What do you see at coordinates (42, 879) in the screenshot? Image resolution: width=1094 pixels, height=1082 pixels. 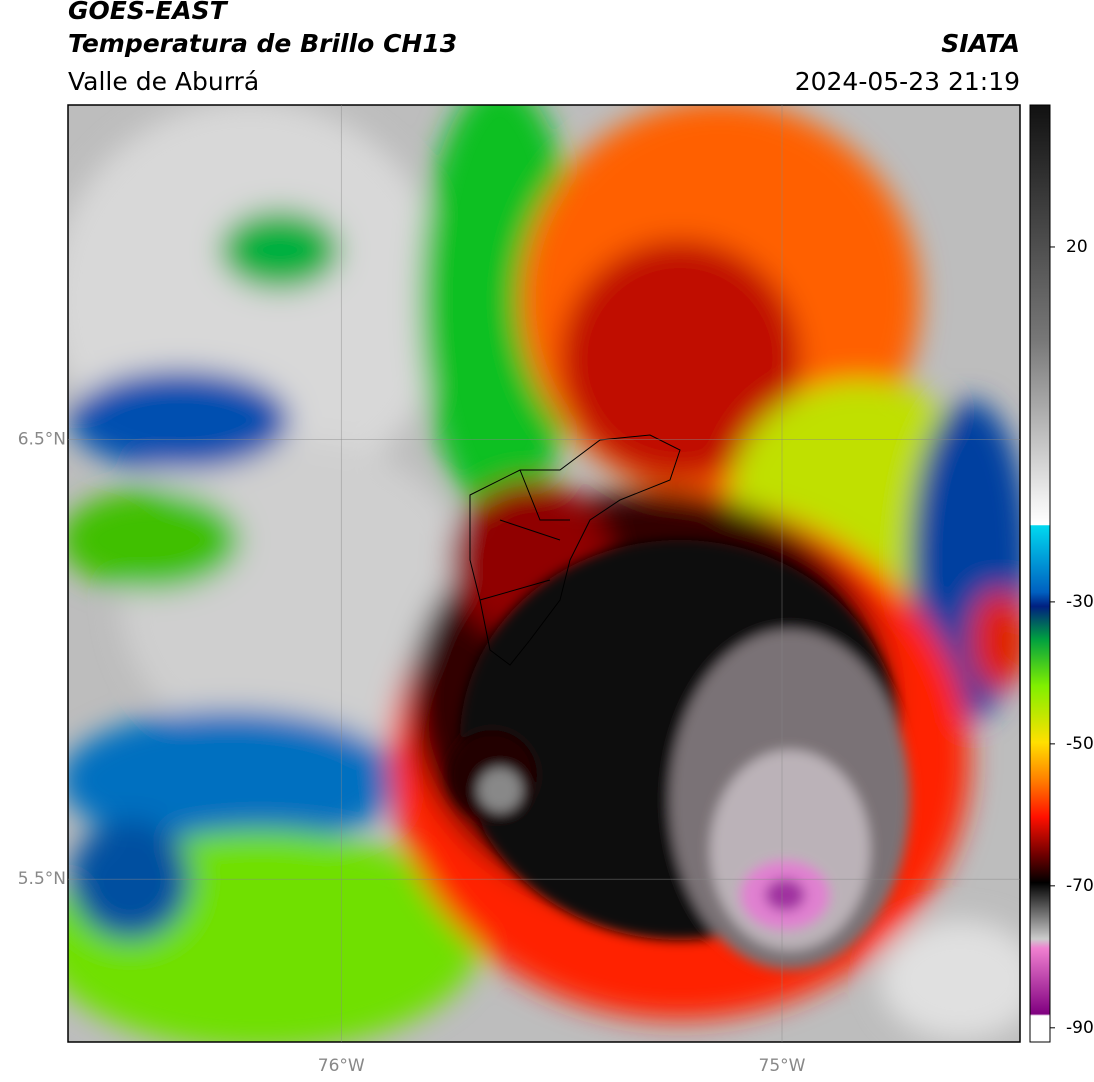 I see `lat-tick-label: 5.5°N` at bounding box center [42, 879].